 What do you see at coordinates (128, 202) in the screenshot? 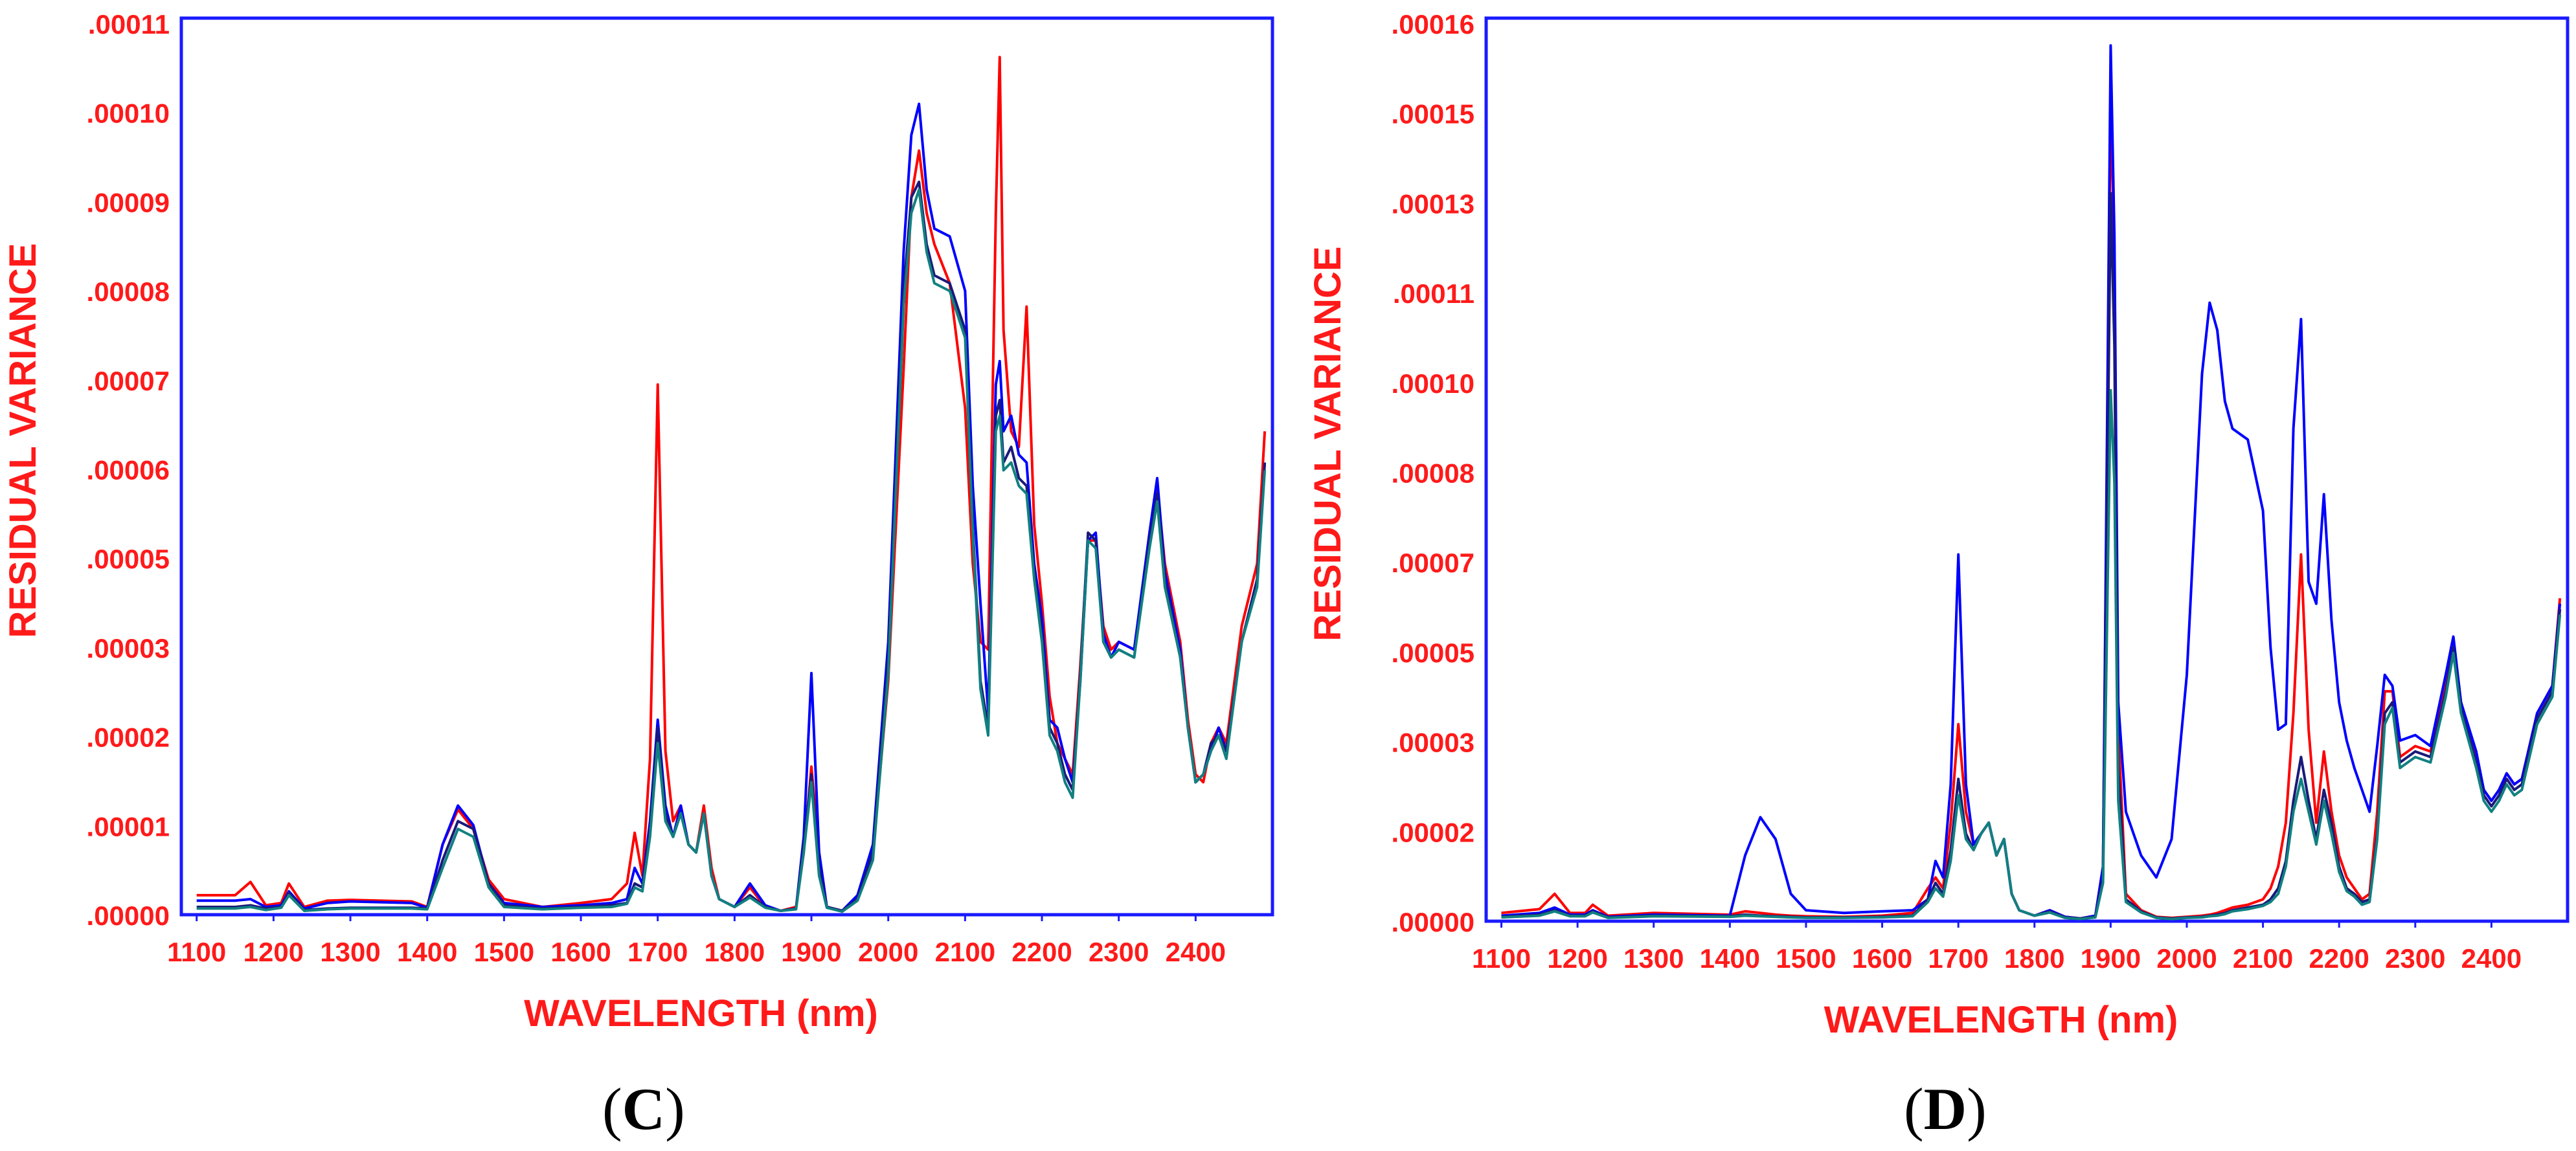
I see `y-tick-label: .00009` at bounding box center [128, 202].